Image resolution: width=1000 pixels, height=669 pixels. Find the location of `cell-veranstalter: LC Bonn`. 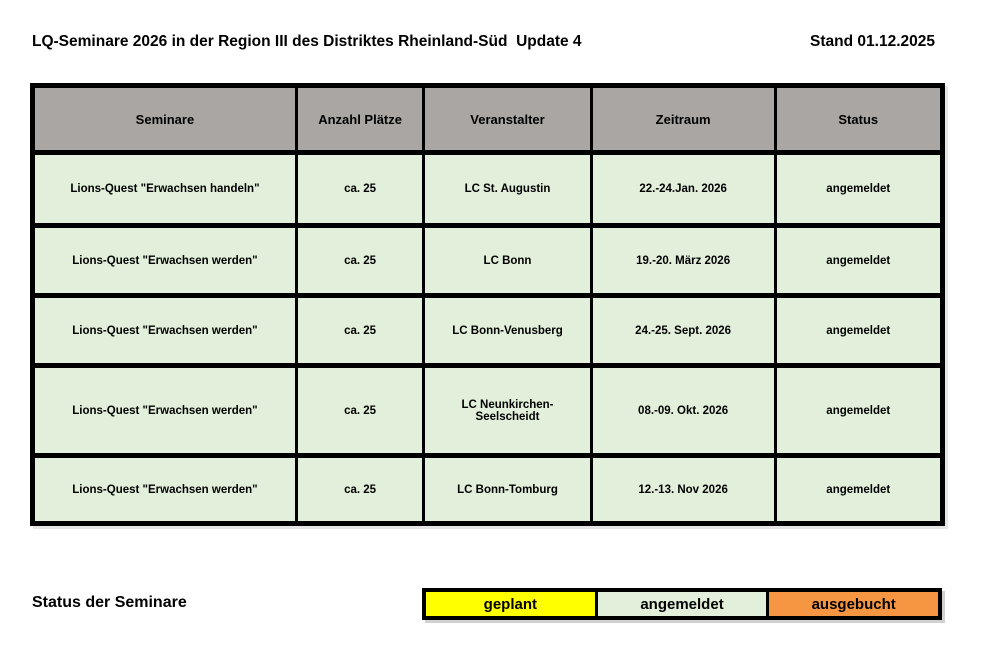

cell-veranstalter: LC Bonn is located at coordinates (507, 260).